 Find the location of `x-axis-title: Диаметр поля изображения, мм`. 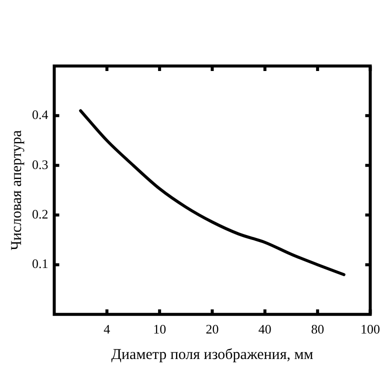

x-axis-title: Диаметр поля изображения, мм is located at coordinates (212, 354).